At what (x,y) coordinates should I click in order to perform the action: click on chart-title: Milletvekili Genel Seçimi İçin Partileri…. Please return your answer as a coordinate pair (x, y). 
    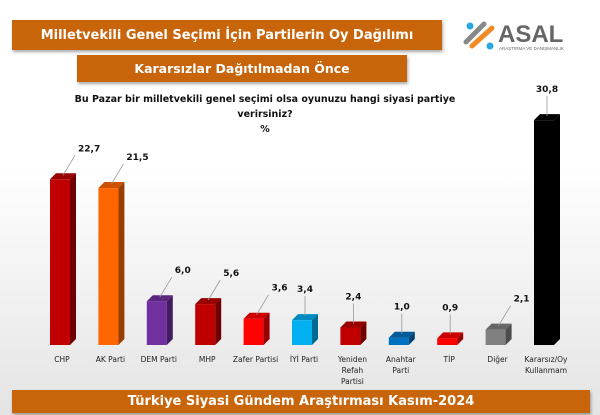
    Looking at the image, I should click on (227, 35).